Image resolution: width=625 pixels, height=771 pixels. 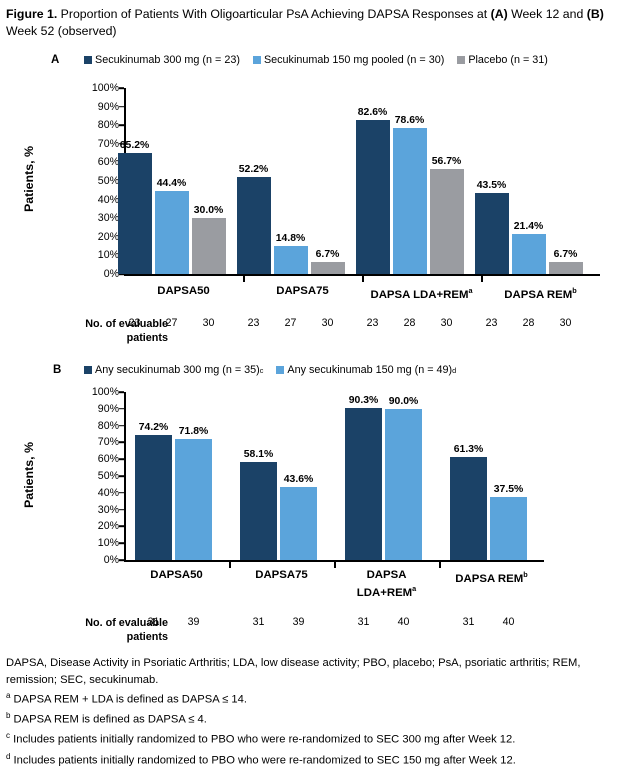 What do you see at coordinates (454, 370) in the screenshot?
I see `legend-superscript: d` at bounding box center [454, 370].